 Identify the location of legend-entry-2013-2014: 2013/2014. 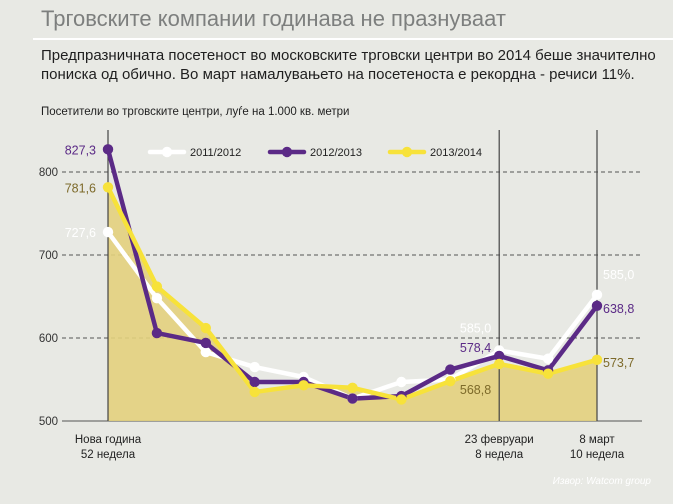
(456, 153).